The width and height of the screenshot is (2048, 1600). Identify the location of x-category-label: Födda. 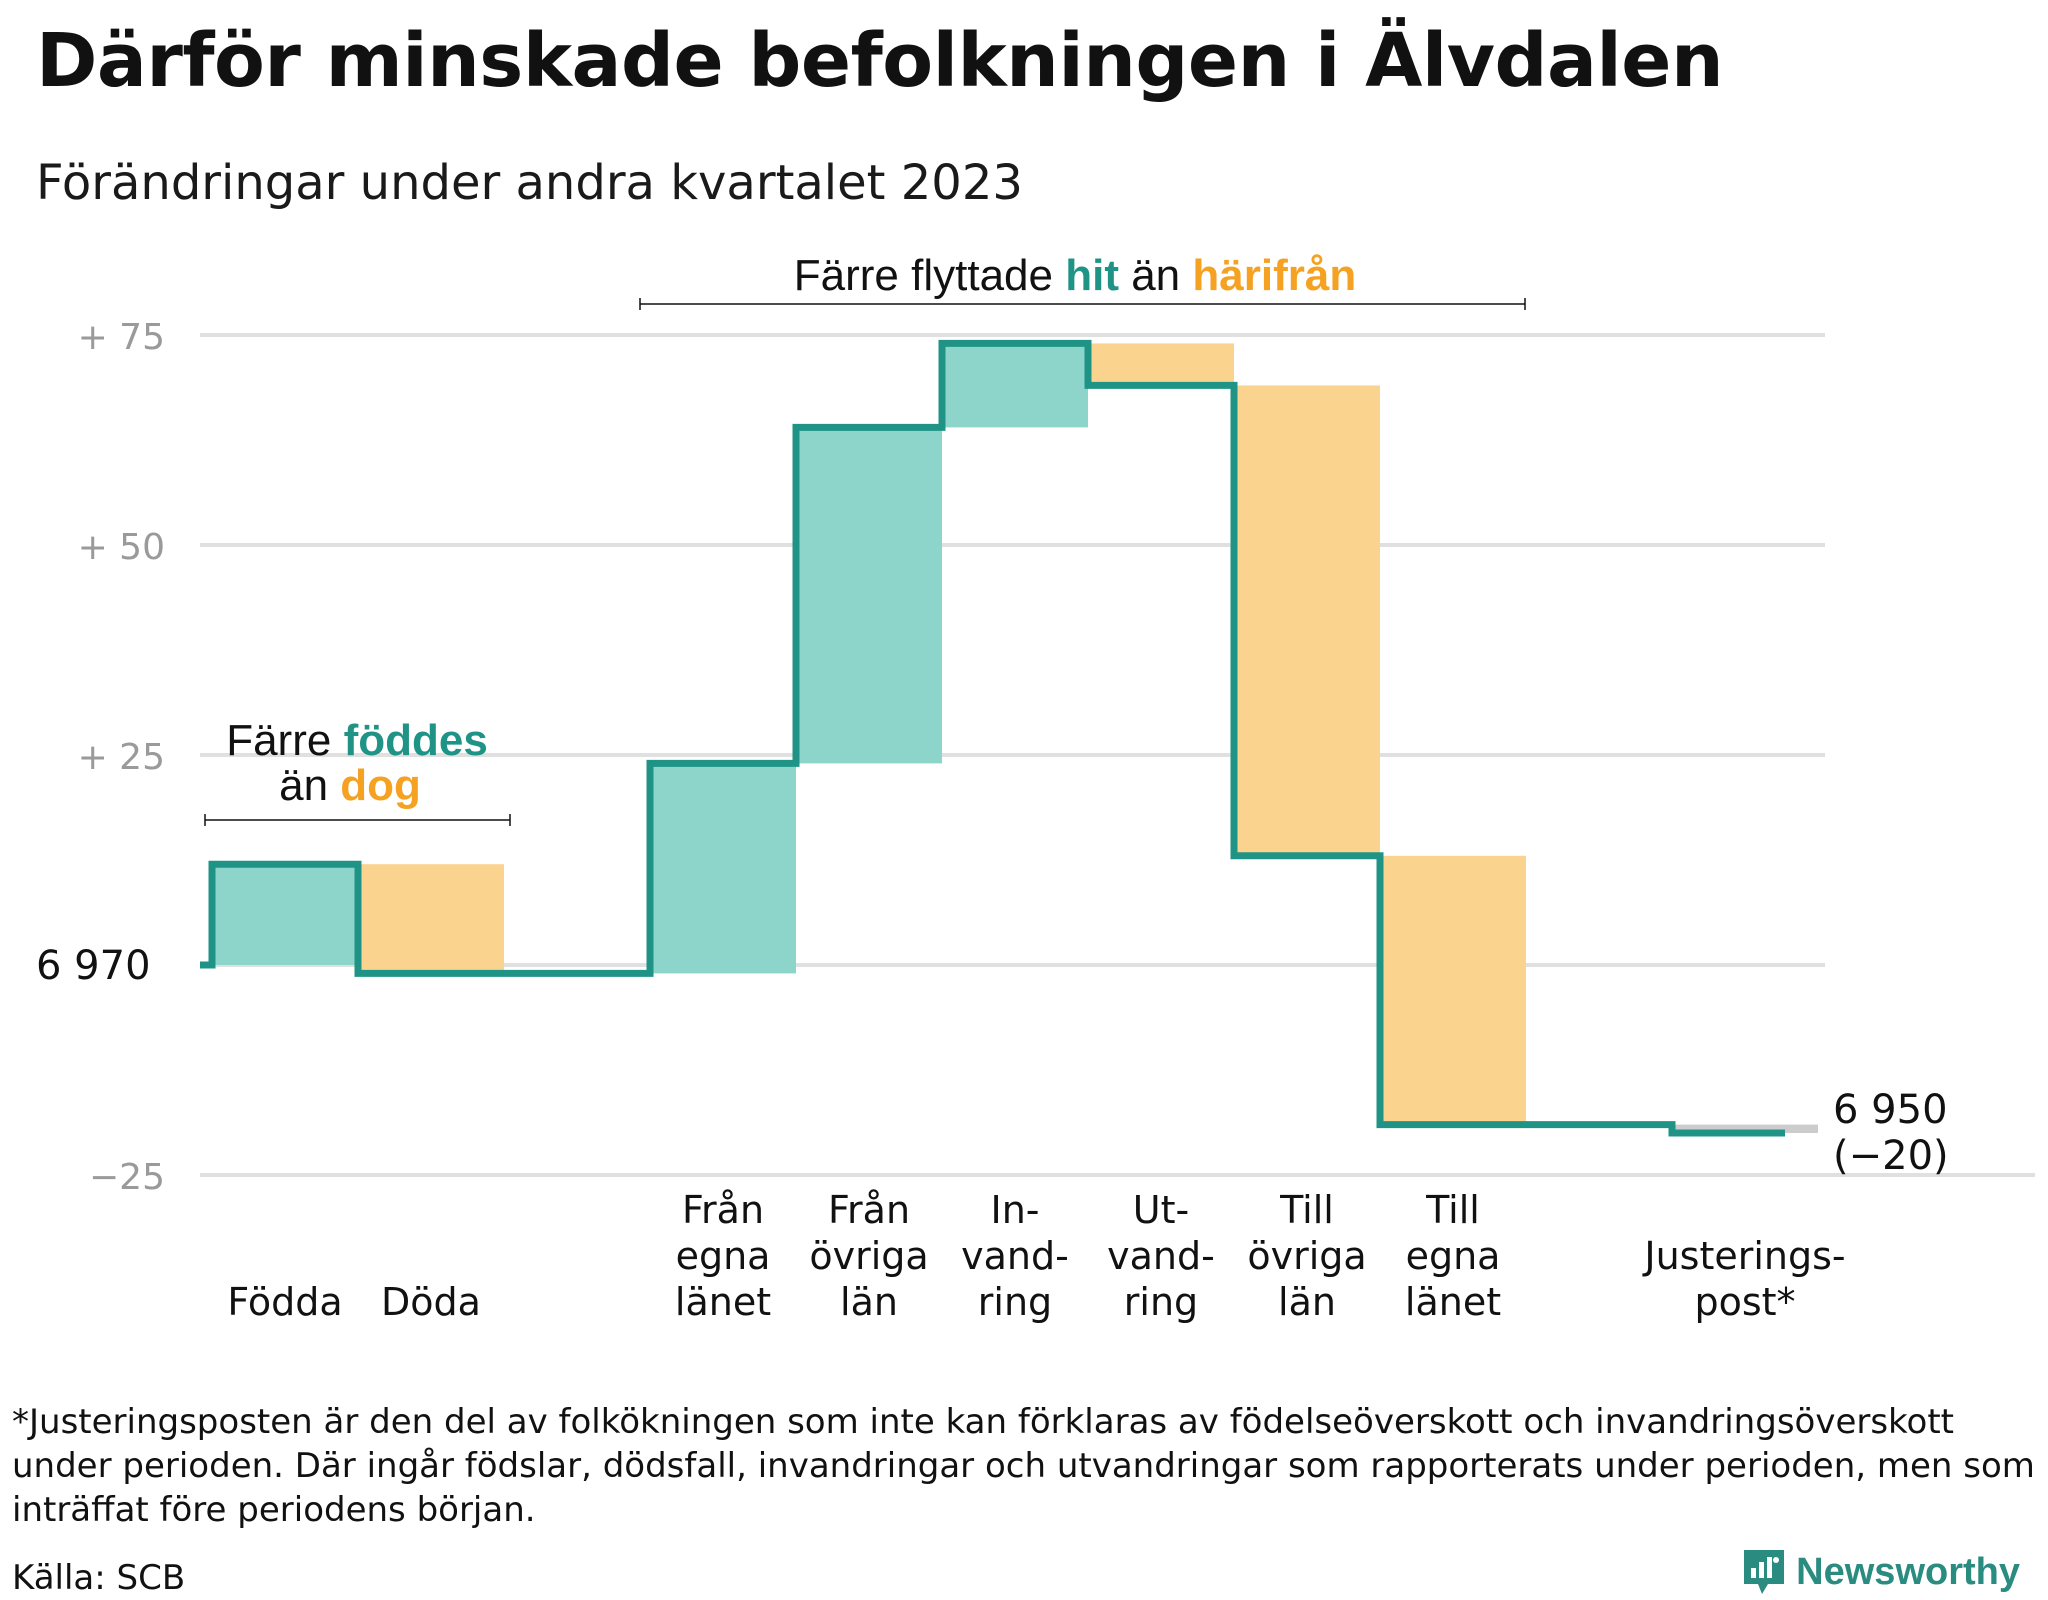
(284, 1302).